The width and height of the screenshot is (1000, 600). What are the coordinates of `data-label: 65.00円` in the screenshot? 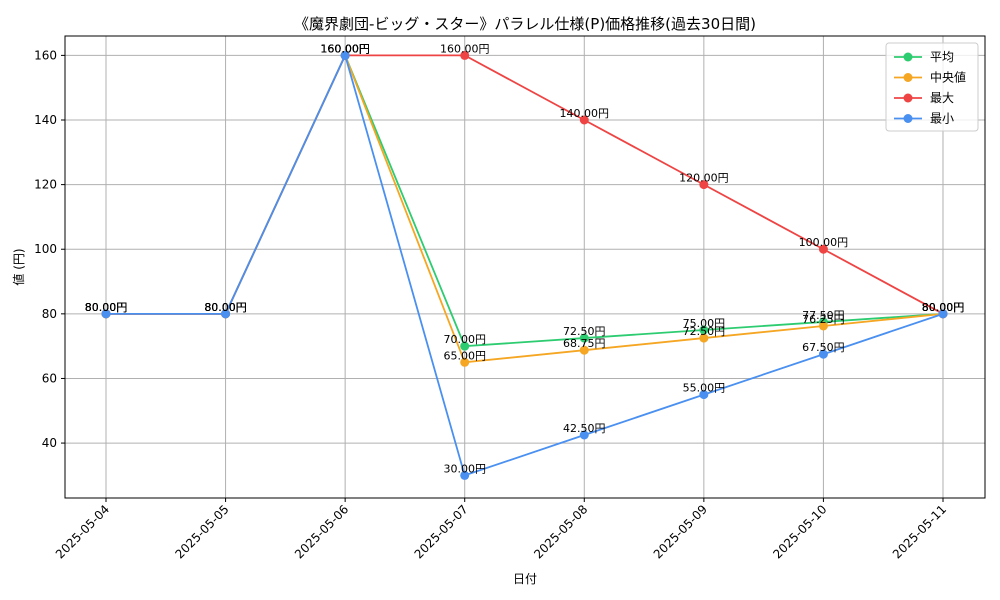 It's located at (464, 355).